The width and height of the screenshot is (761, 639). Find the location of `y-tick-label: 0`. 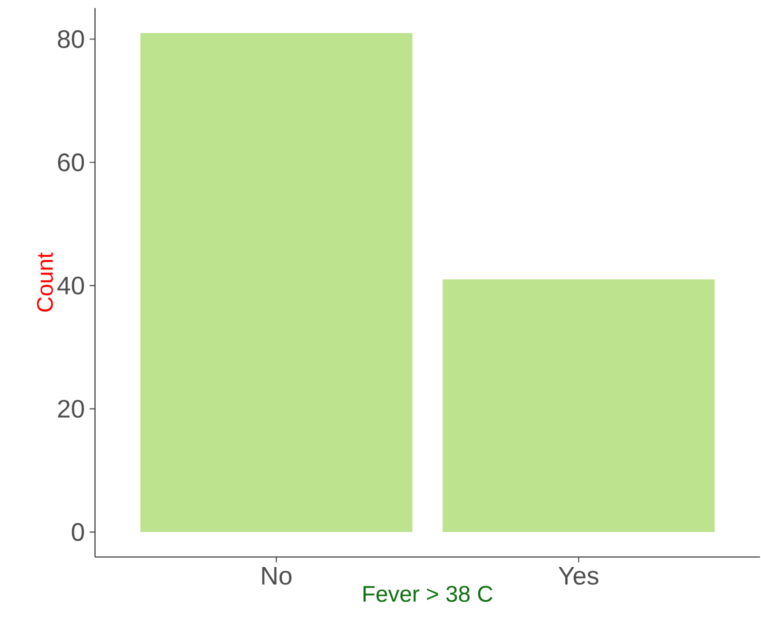

y-tick-label: 0 is located at coordinates (78, 532).